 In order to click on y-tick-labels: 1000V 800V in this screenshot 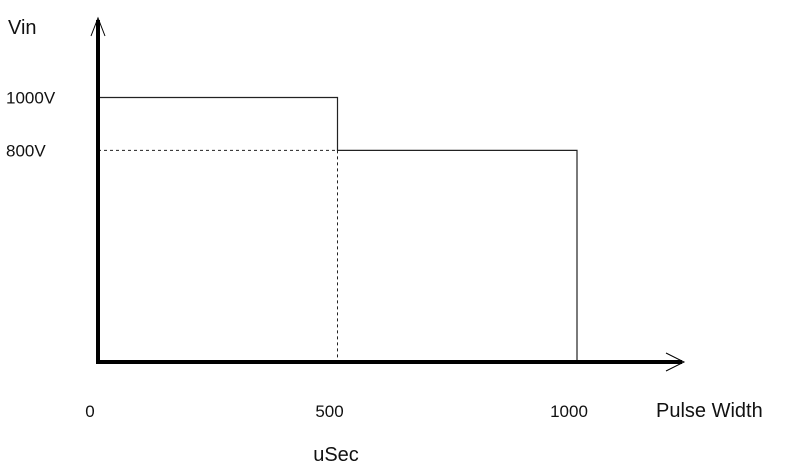, I will do `click(31, 125)`.